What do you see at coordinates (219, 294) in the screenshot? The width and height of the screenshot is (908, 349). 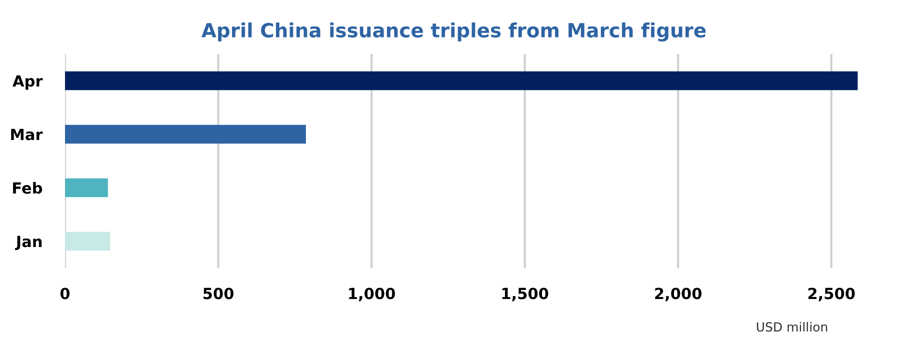 I see `x-tick-label: 500` at bounding box center [219, 294].